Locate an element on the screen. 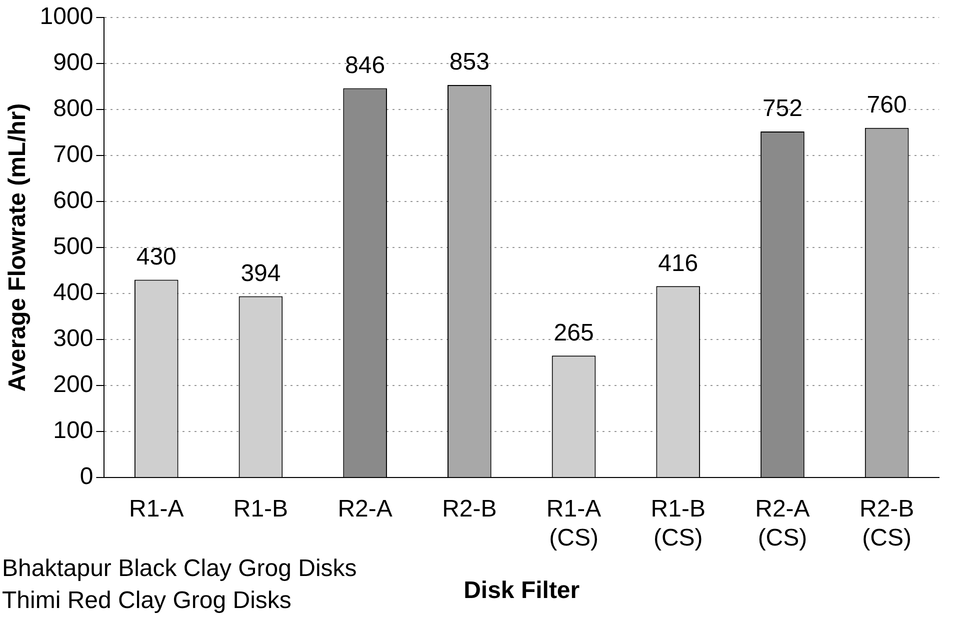  data-label: 416 is located at coordinates (678, 263).